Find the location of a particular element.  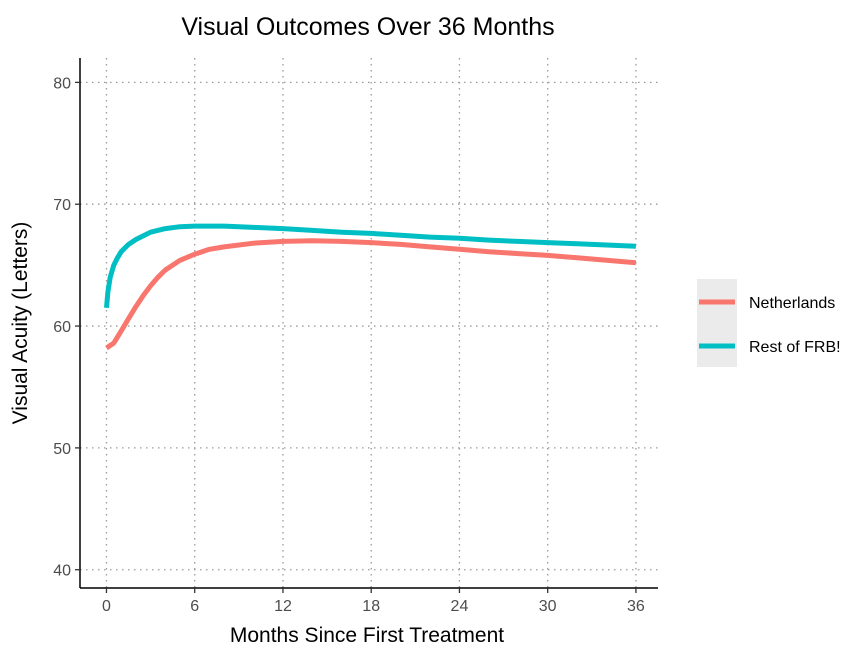

y-tick-label: 50 is located at coordinates (62, 449).